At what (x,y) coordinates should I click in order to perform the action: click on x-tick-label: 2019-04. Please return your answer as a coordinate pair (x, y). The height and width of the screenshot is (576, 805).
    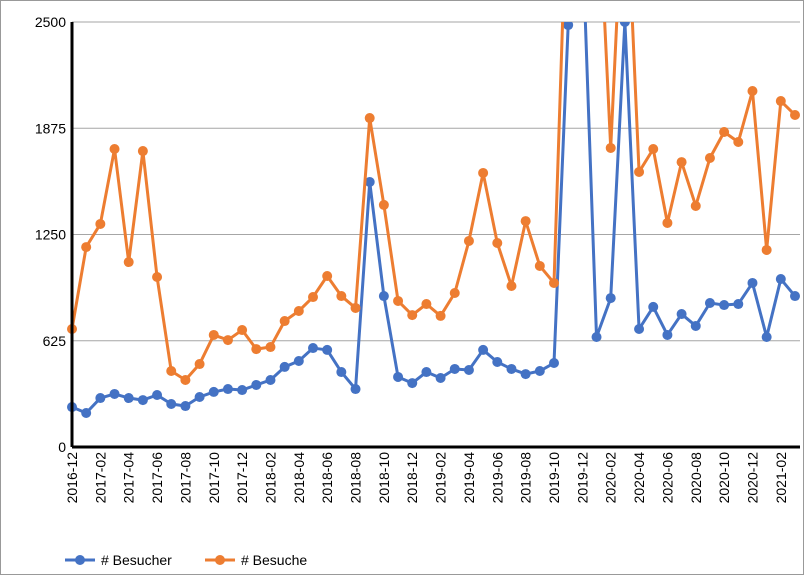
    Looking at the image, I should click on (469, 478).